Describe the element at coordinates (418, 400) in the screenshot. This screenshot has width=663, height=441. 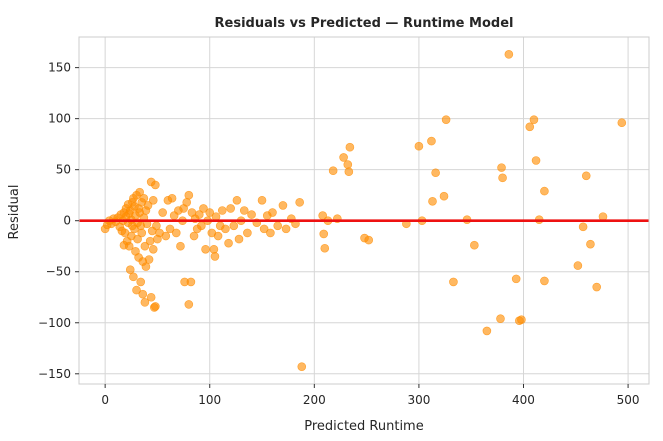
I see `x-tick-label: 300` at that location.